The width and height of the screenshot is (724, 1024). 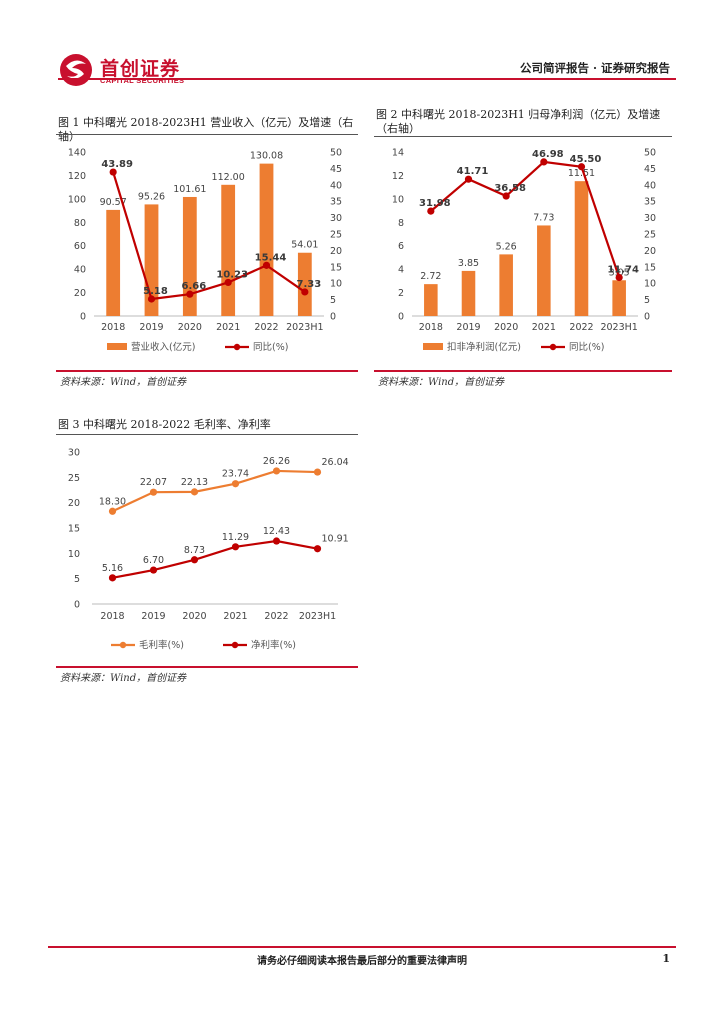 What do you see at coordinates (433, 346) in the screenshot?
I see `legend-swatch-bar` at bounding box center [433, 346].